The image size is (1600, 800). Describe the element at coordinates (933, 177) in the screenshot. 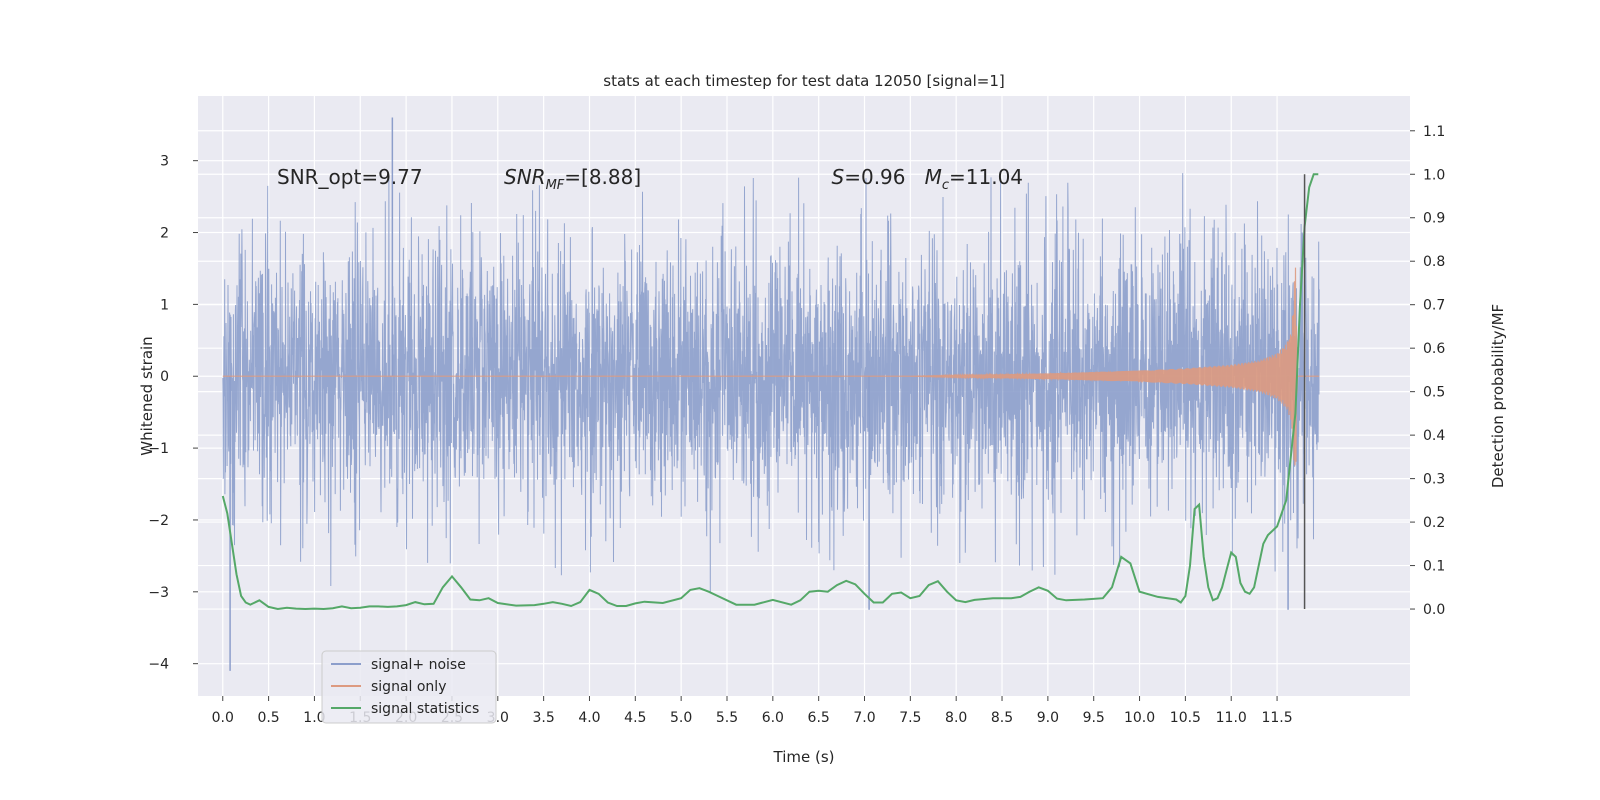

I see `annotation-mc-main: M` at that location.